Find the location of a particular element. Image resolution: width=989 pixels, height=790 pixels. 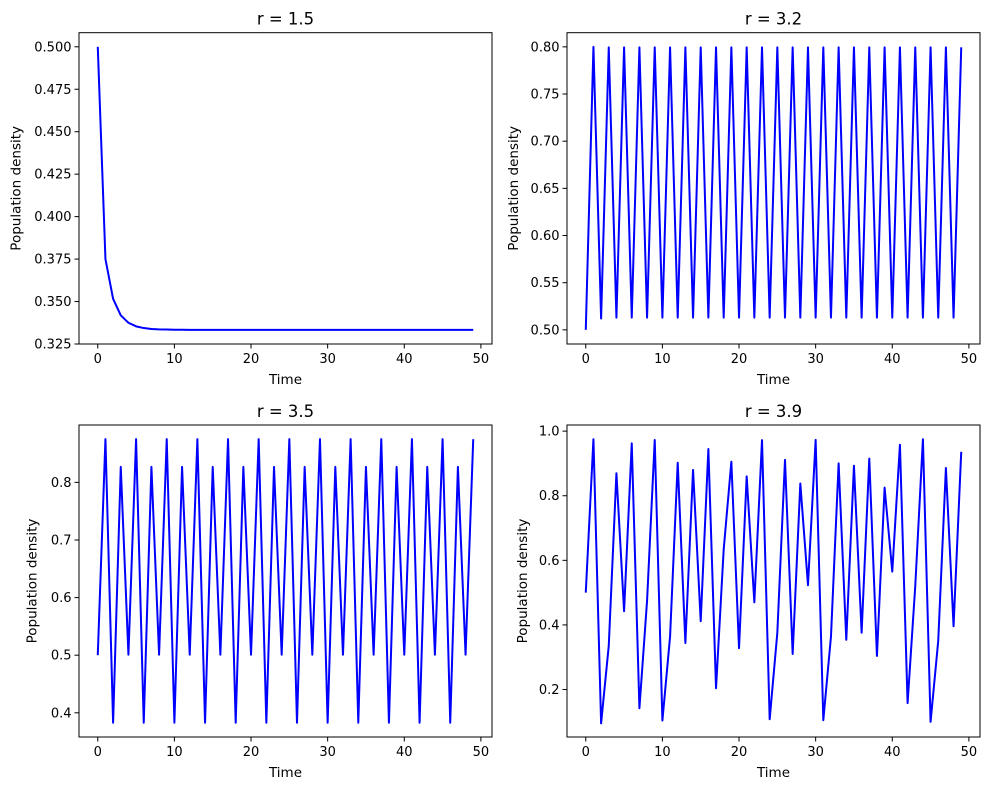

y-tick-label: 0.5 is located at coordinates (61, 656).